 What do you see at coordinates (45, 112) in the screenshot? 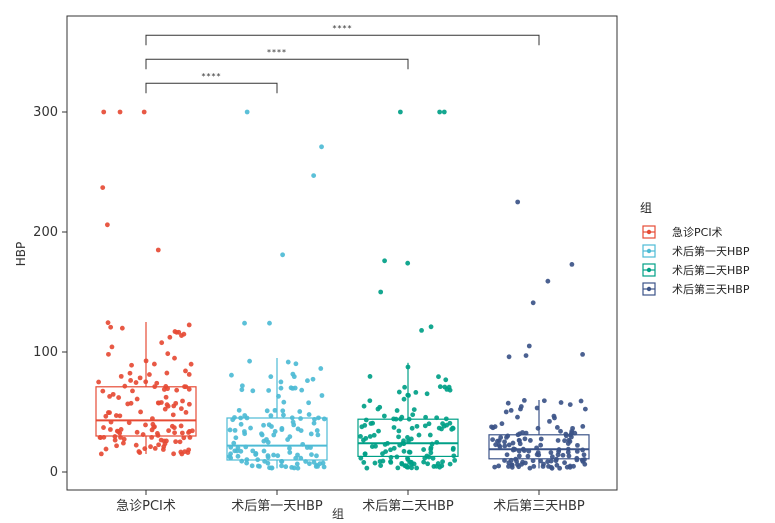
I see `y-tick-label: 300` at bounding box center [45, 112].